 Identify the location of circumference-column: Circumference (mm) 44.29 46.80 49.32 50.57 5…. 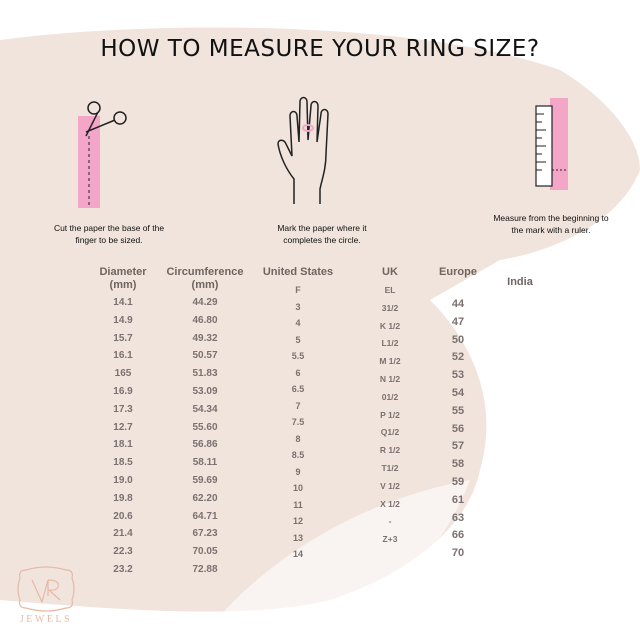
(205, 422).